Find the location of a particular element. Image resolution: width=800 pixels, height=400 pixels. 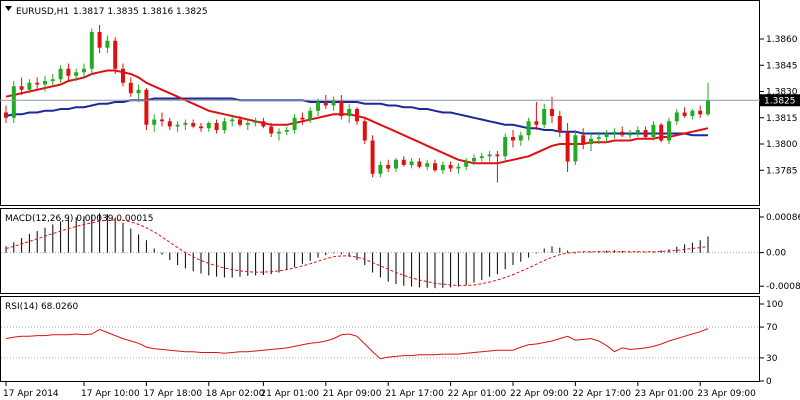

symbol-label: EURUSD,H1 is located at coordinates (42, 12).